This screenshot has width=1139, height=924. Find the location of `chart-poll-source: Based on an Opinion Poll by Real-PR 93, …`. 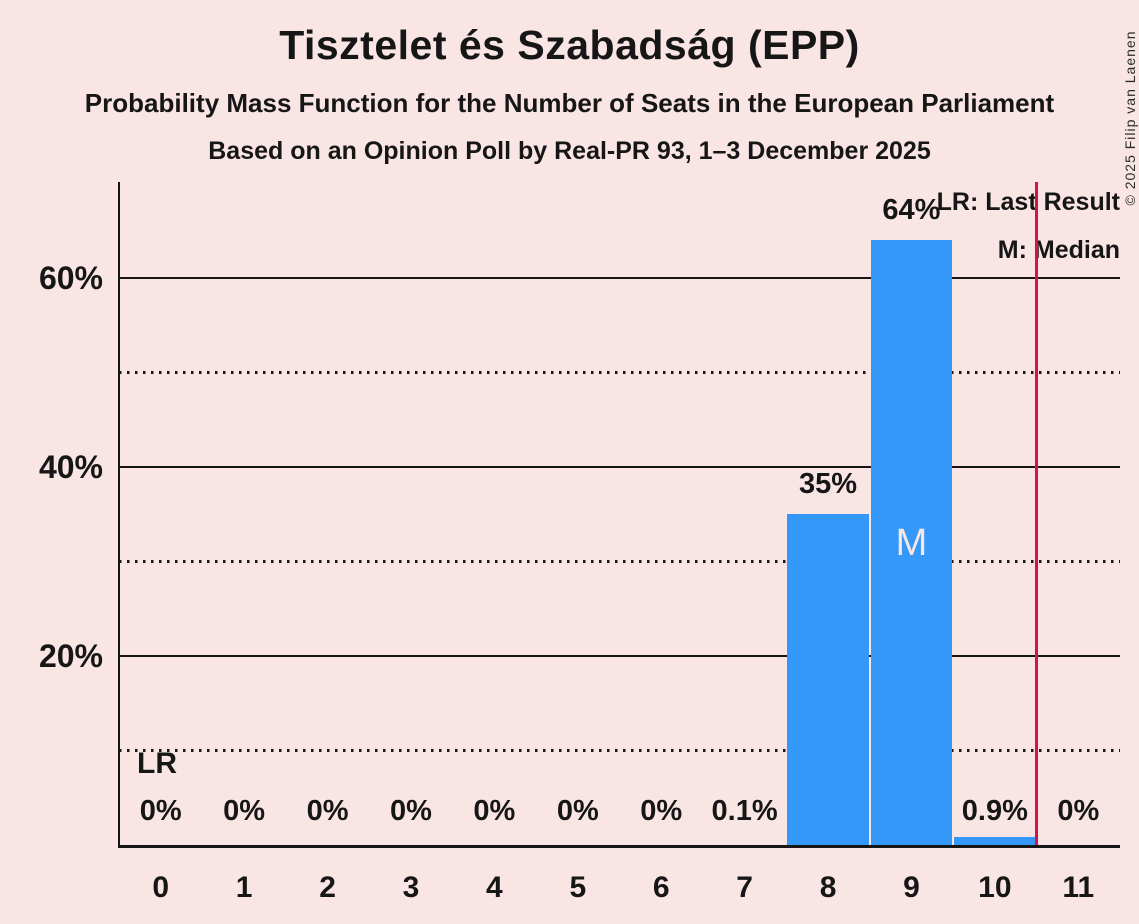

chart-poll-source: Based on an Opinion Poll by Real-PR 93, … is located at coordinates (569, 151).